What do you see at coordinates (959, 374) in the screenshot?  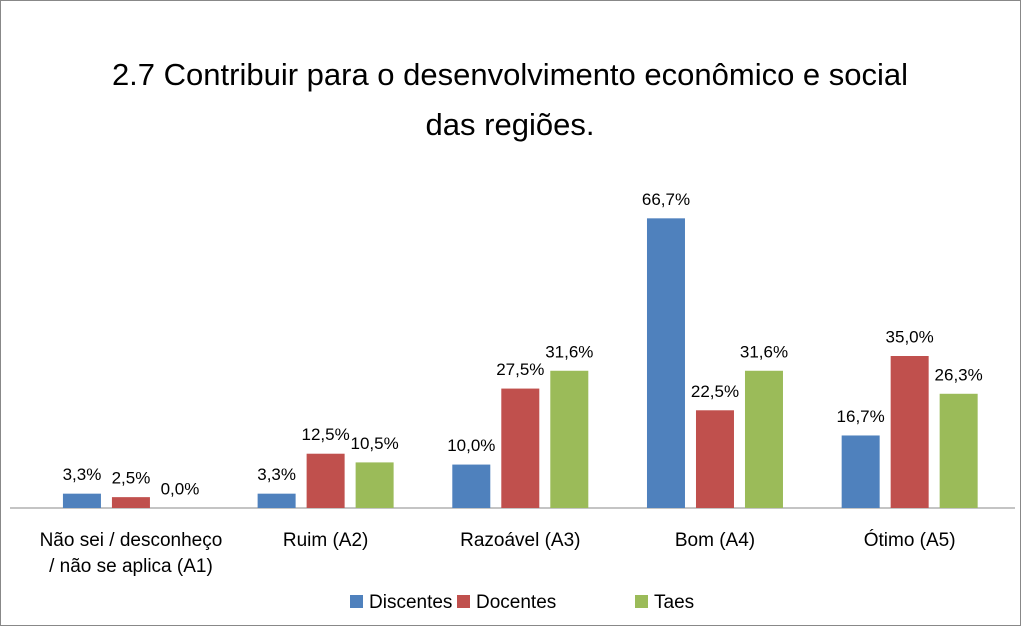 I see `data-label: 26,3%` at bounding box center [959, 374].